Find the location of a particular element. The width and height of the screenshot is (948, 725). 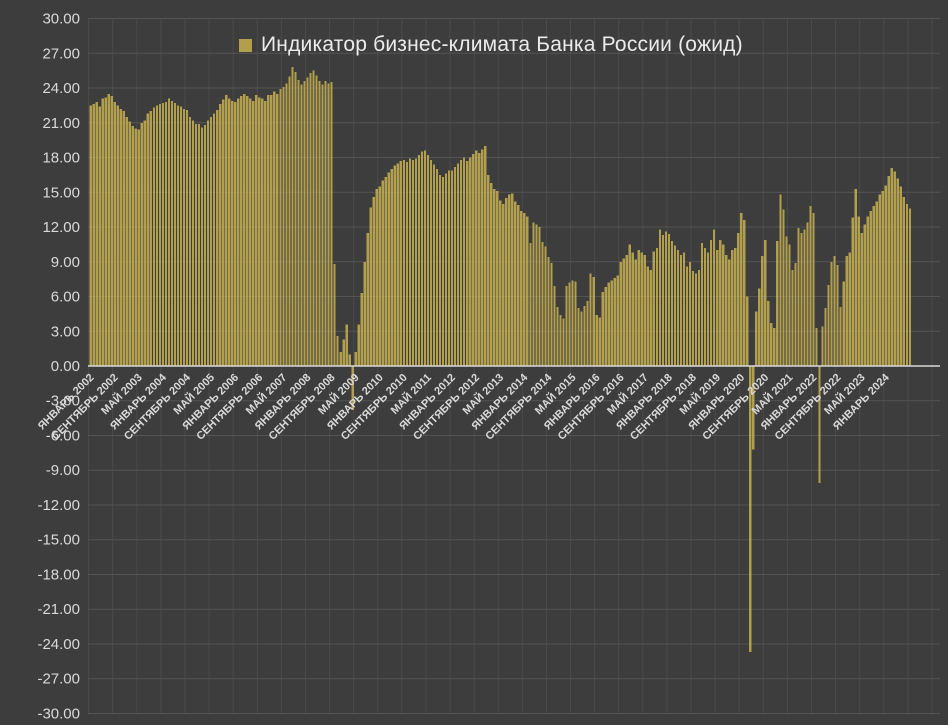

y-axis-tick-label: -30.00 is located at coordinates (58, 714).